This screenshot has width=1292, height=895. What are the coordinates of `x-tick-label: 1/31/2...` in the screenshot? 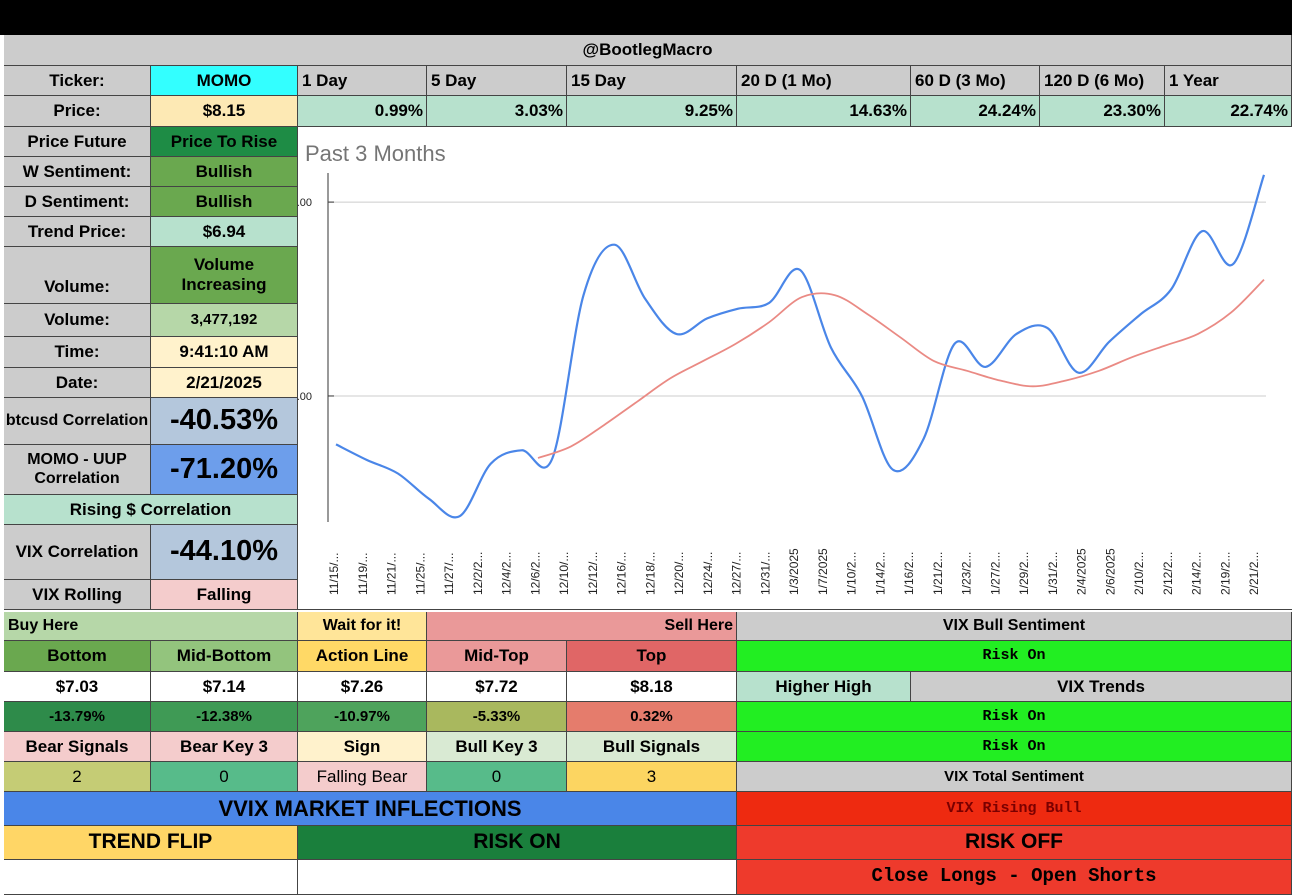 It's located at (1053, 573).